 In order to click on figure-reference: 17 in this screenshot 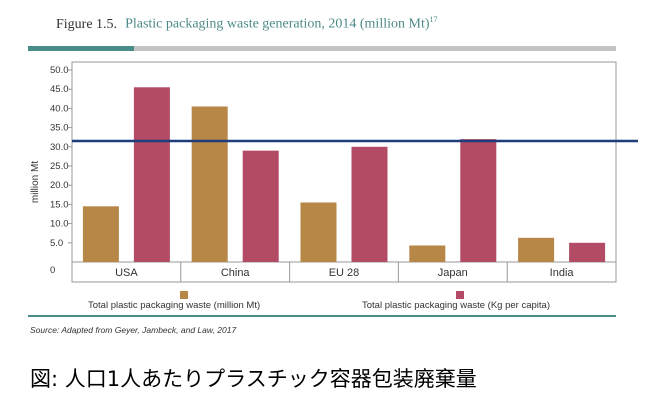, I will do `click(433, 19)`.